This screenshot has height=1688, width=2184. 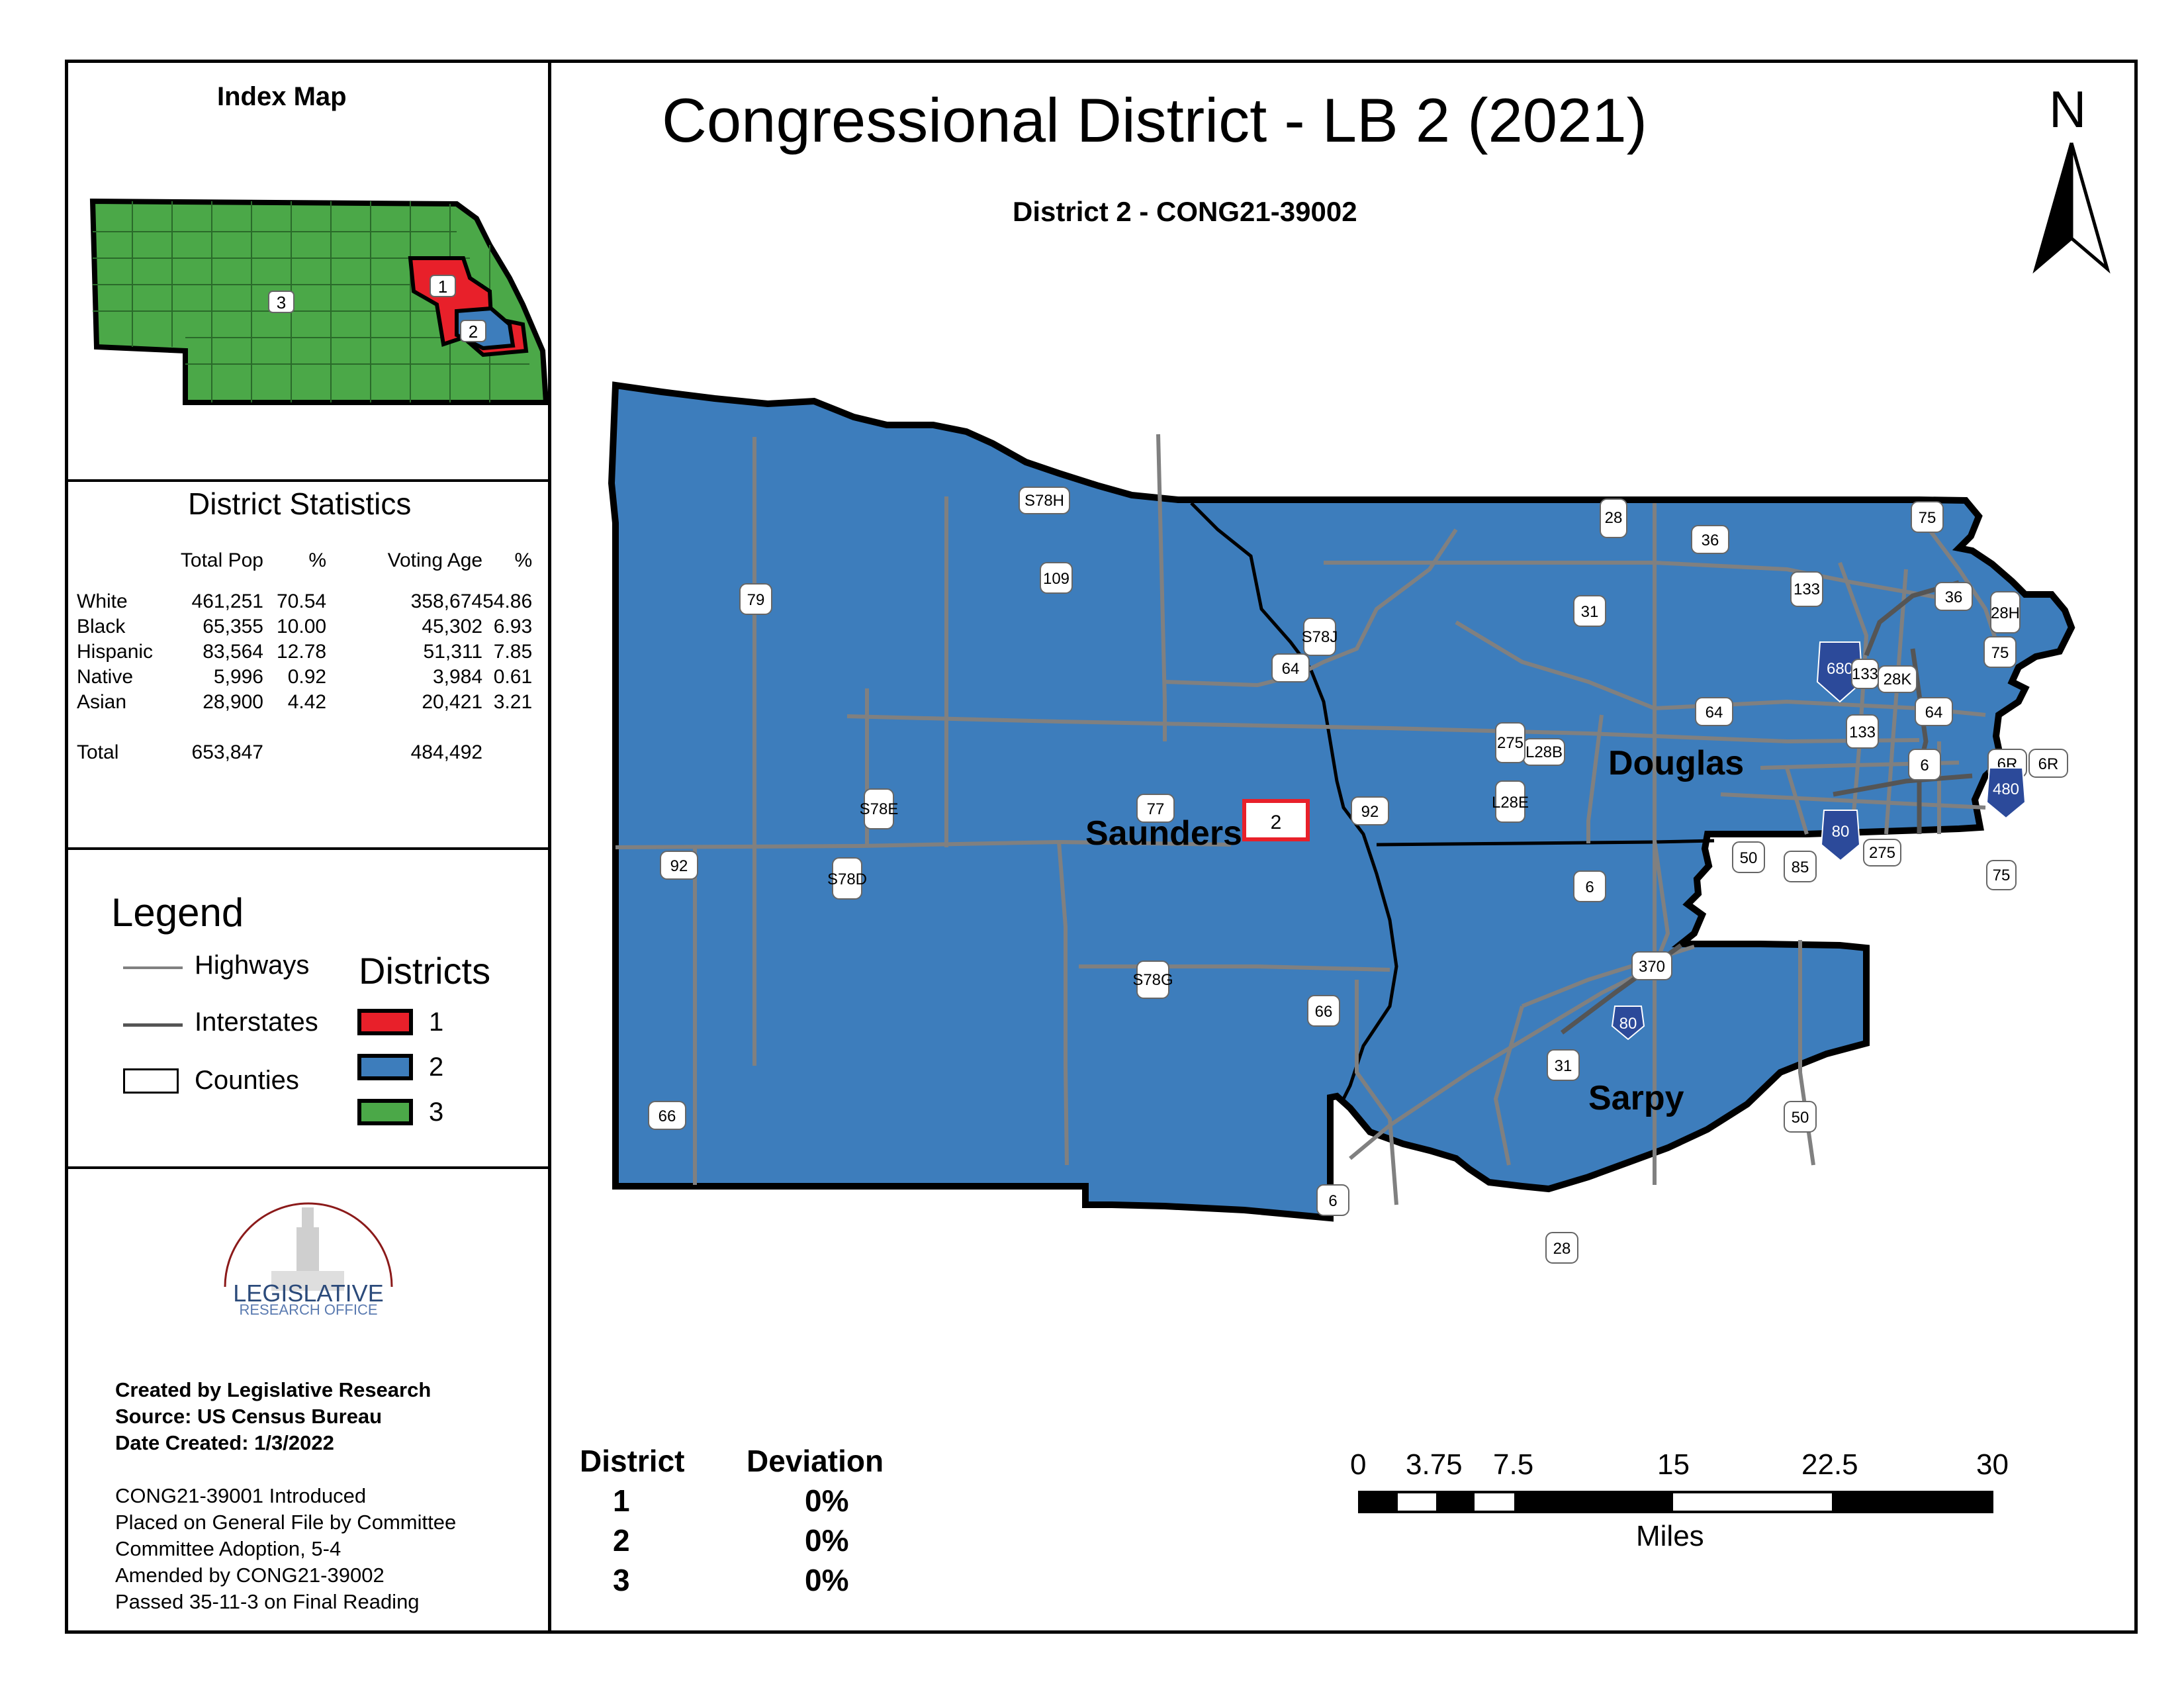 What do you see at coordinates (317, 560) in the screenshot?
I see `stats-header-pct: %` at bounding box center [317, 560].